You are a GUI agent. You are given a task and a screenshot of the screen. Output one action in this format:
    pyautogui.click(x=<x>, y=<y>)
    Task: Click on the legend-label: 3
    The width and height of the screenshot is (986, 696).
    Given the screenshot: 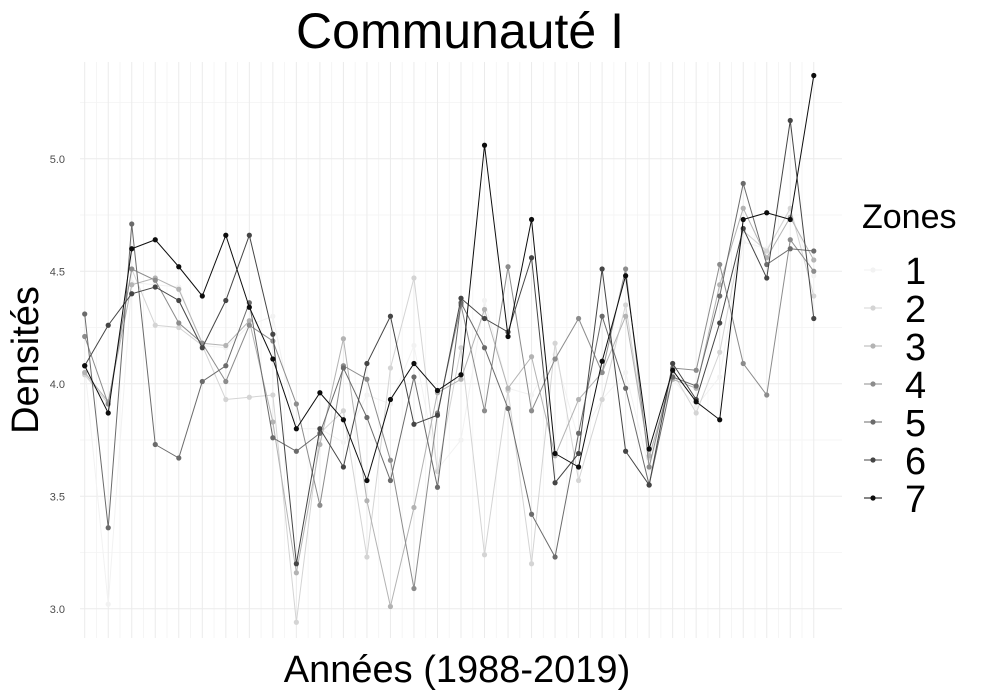 What is the action you would take?
    pyautogui.click(x=915, y=348)
    